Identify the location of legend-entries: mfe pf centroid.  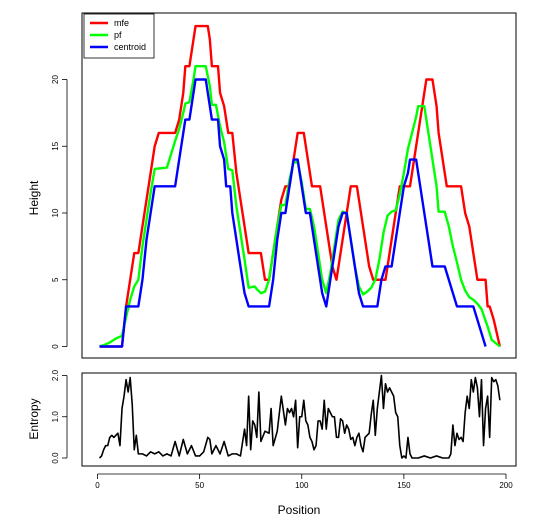
(118, 35).